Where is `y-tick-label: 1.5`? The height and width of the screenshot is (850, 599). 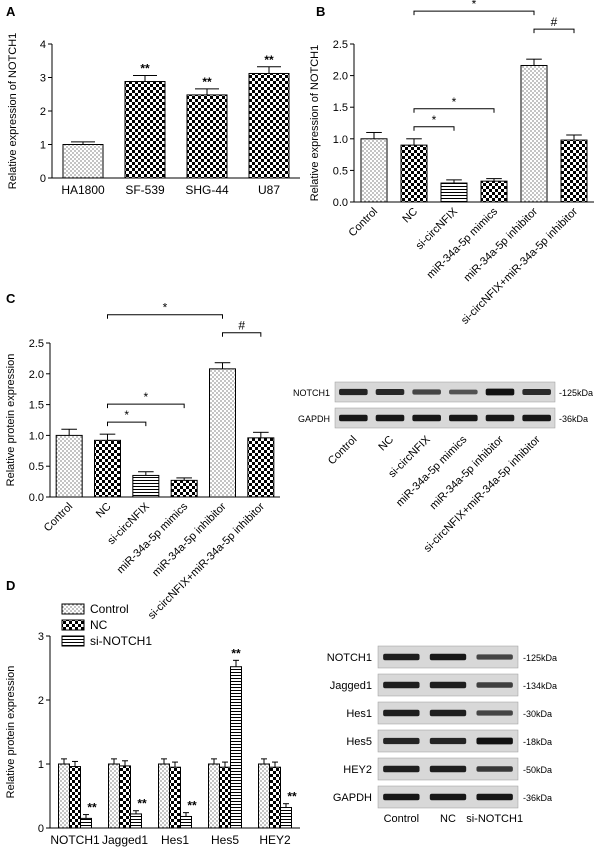
y-tick-label: 1.5 is located at coordinates (36, 406).